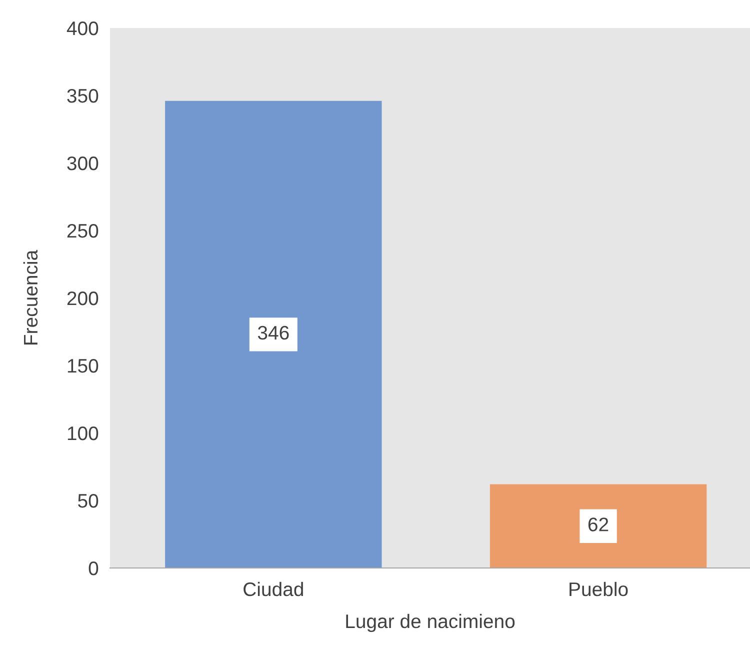 The image size is (750, 645). What do you see at coordinates (82, 231) in the screenshot?
I see `y-tick-label: 250` at bounding box center [82, 231].